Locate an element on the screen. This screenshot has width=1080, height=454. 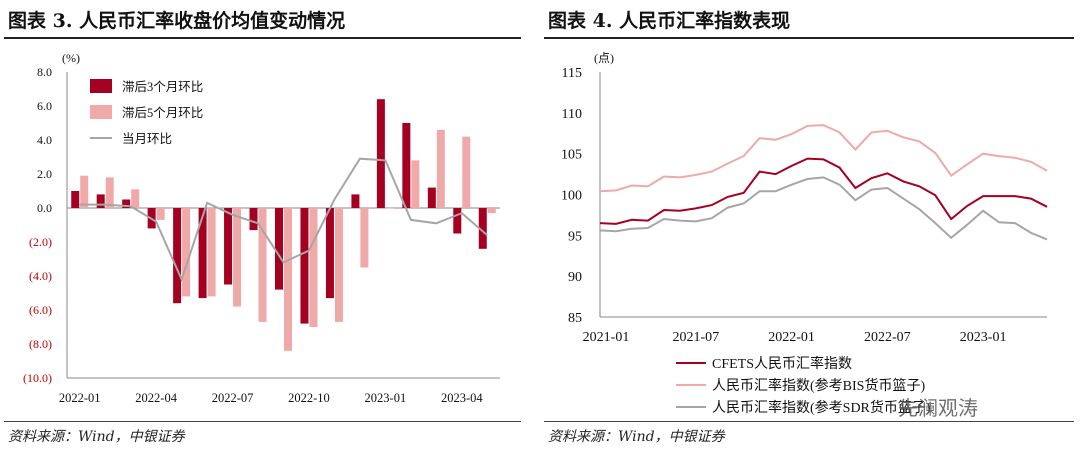
legend-label-sdr: 人民币汇率指数(参考SDR货币篮子) is located at coordinates (821, 407).